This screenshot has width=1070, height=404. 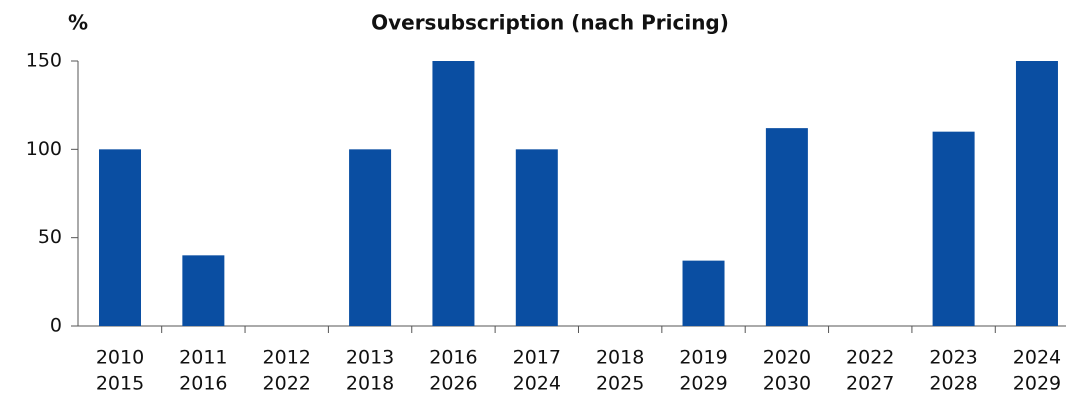 What do you see at coordinates (120, 358) in the screenshot?
I see `x-tick-label: 2010` at bounding box center [120, 358].